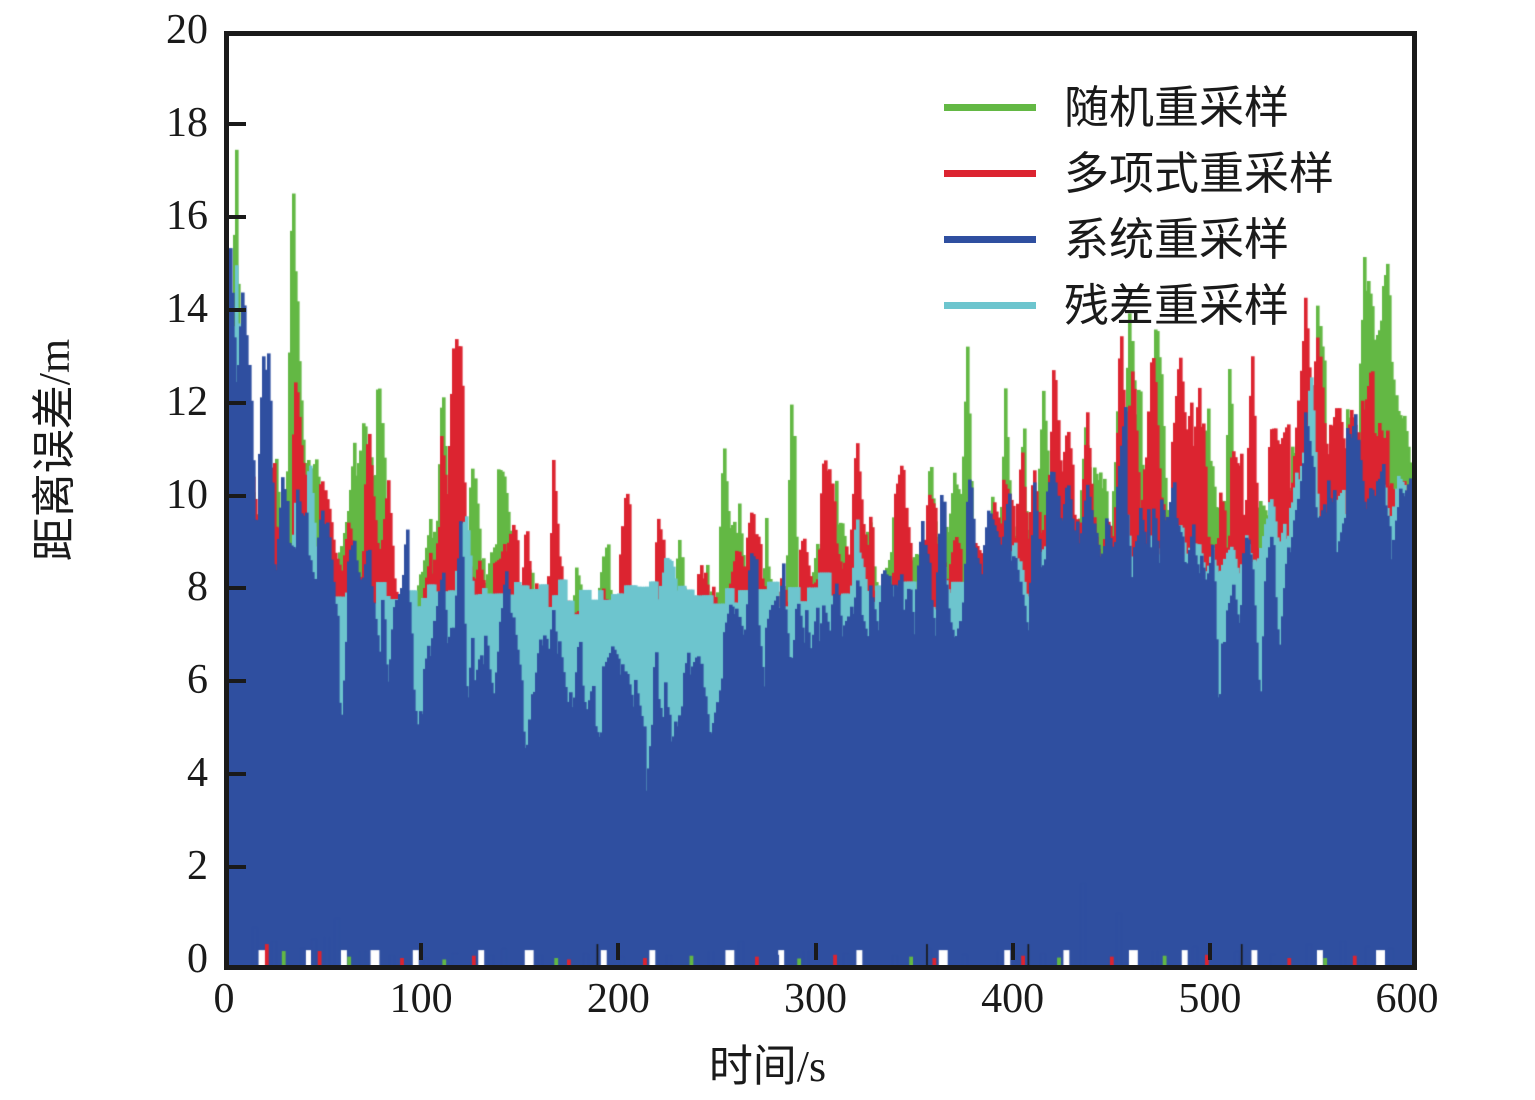 The height and width of the screenshot is (1100, 1535). I want to click on legend-swatch-residual, so click(990, 305).